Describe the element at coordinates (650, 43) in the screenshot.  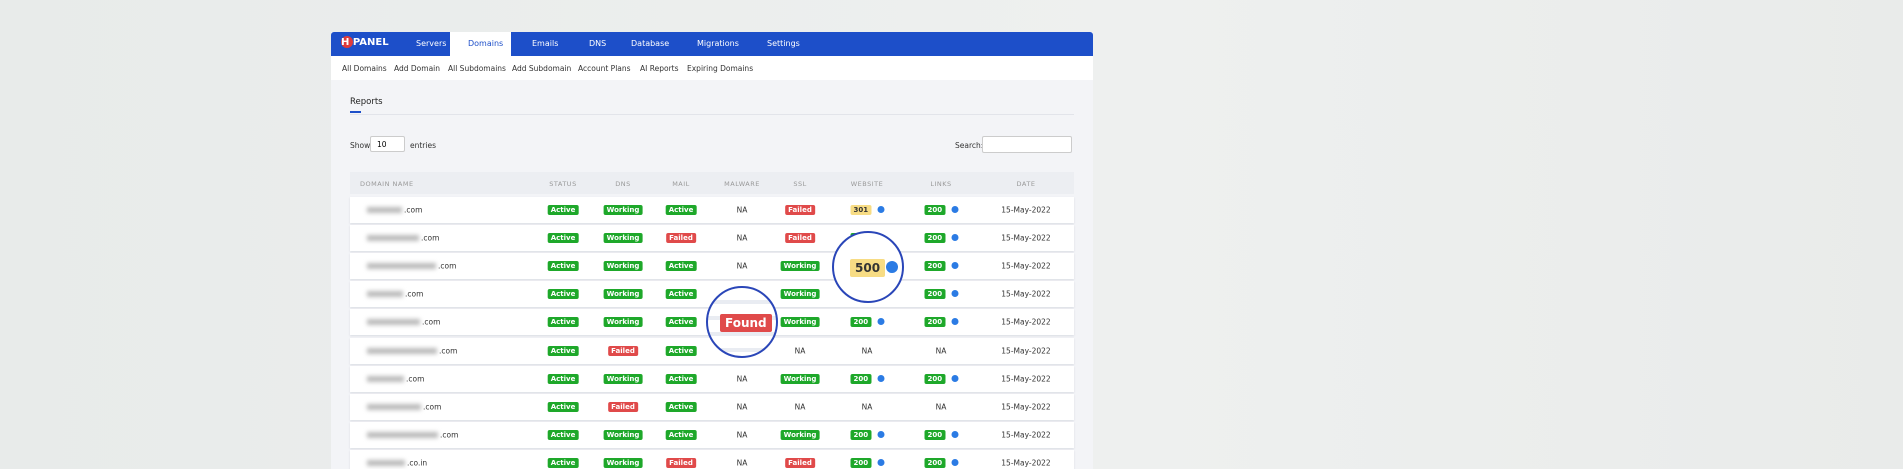
I see `nav-item: Database` at that location.